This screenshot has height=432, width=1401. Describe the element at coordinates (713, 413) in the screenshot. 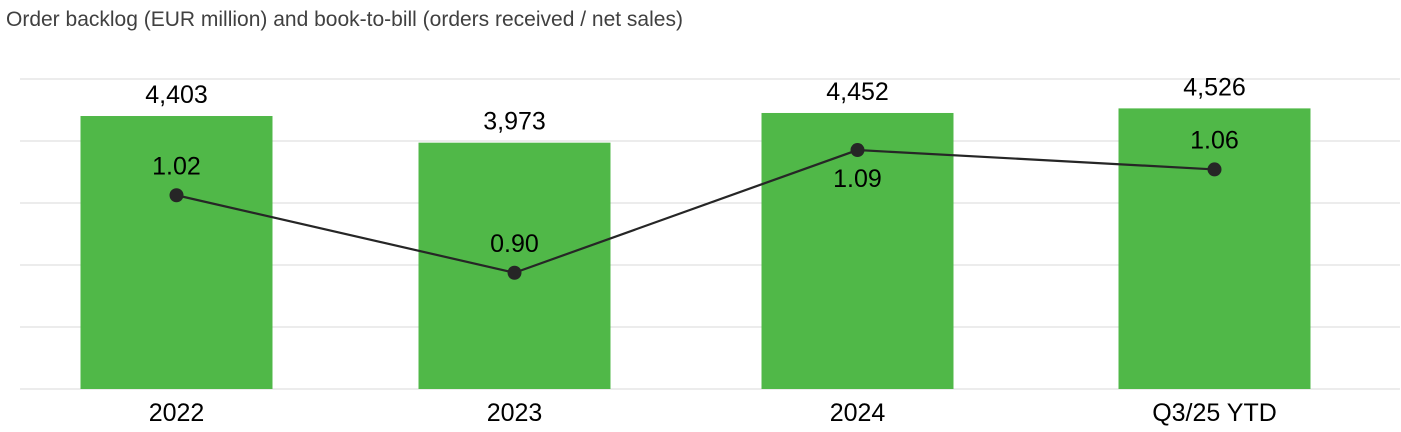

I see `category-axis: 2022 2023 2024 Q3/25 YTD` at that location.